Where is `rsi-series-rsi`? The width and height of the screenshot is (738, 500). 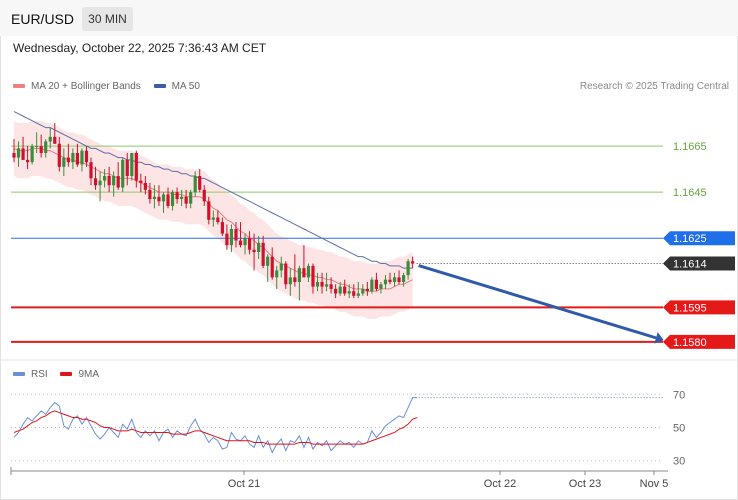 rsi-series-rsi is located at coordinates (215, 425).